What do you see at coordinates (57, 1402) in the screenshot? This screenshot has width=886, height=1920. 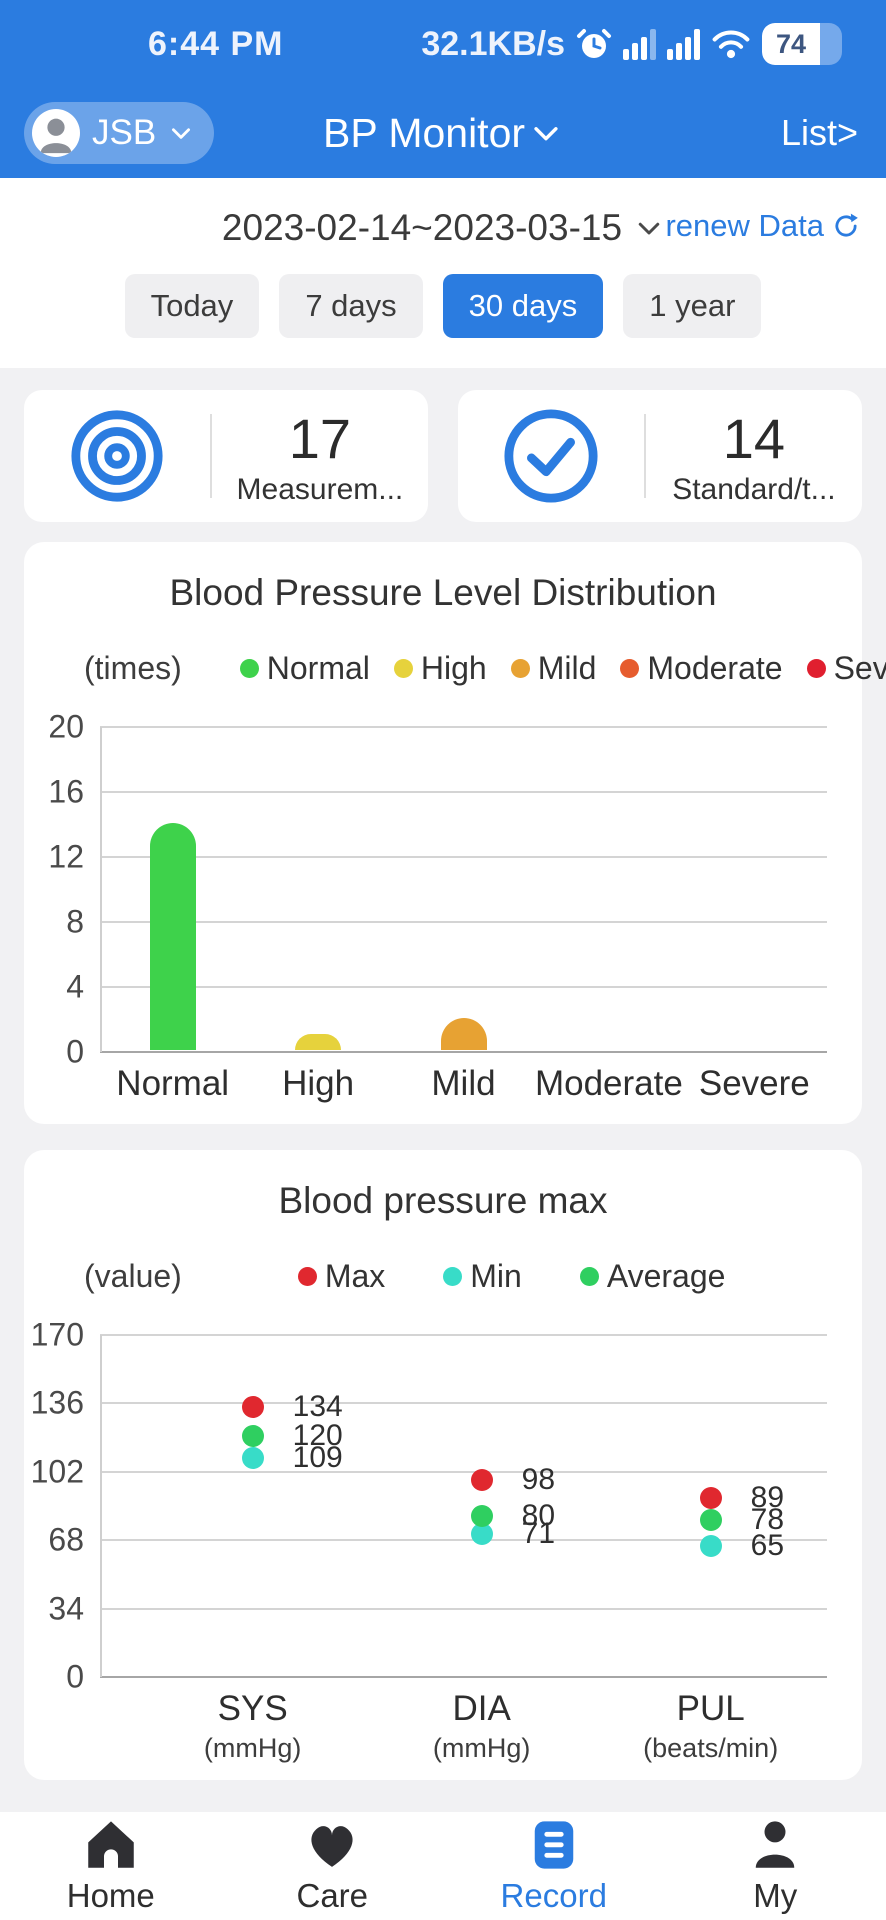 I see `y-tick-136: 136` at bounding box center [57, 1402].